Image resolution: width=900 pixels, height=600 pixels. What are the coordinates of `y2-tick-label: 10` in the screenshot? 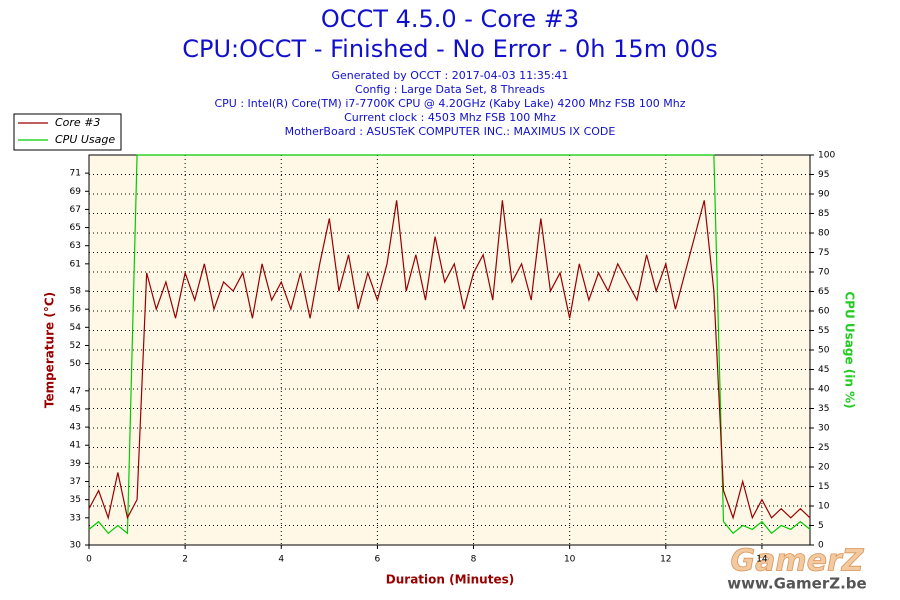 It's located at (824, 507).